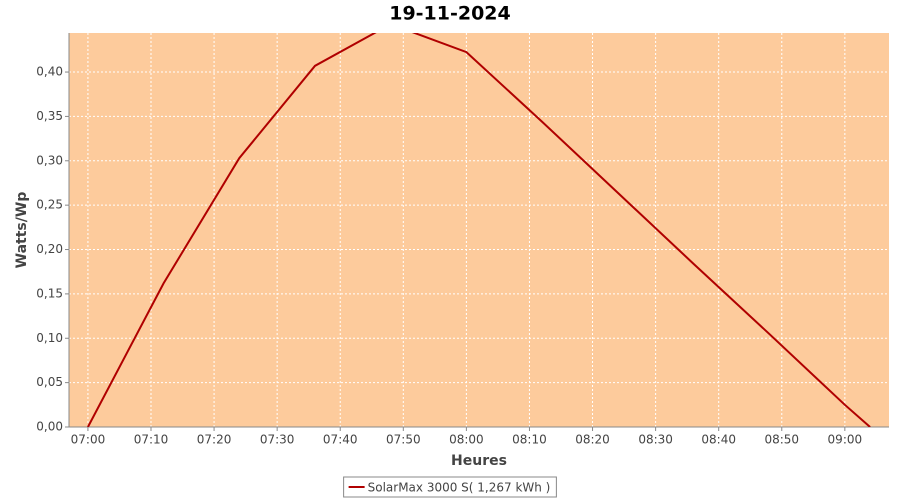 The image size is (900, 500). What do you see at coordinates (845, 440) in the screenshot?
I see `x-tick-label: 09:00` at bounding box center [845, 440].